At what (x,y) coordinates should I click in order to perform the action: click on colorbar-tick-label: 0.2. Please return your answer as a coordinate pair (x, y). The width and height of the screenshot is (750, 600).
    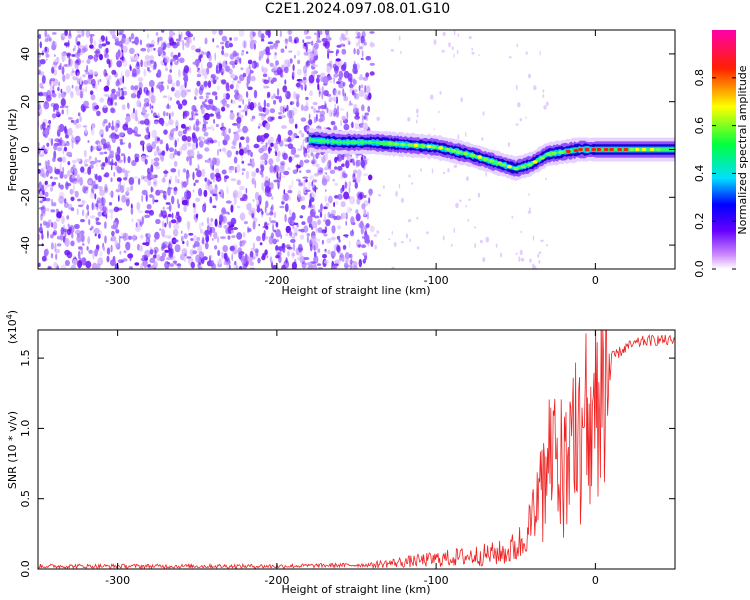
    Looking at the image, I should click on (699, 221).